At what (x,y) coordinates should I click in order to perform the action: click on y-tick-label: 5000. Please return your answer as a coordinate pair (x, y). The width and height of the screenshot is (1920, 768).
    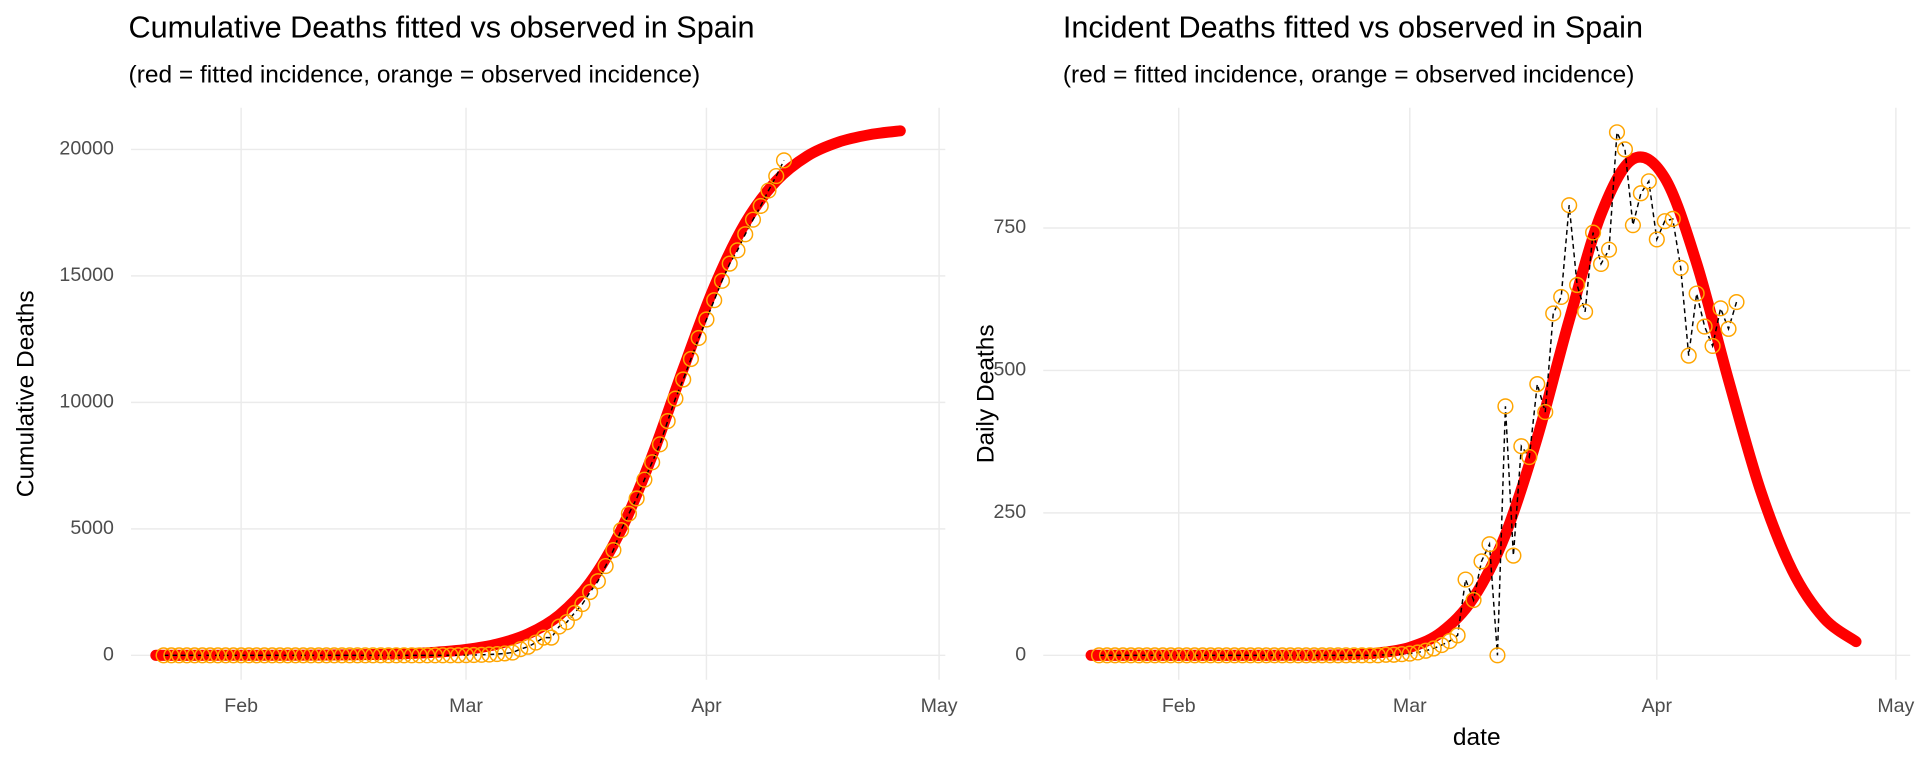
    Looking at the image, I should click on (92, 528).